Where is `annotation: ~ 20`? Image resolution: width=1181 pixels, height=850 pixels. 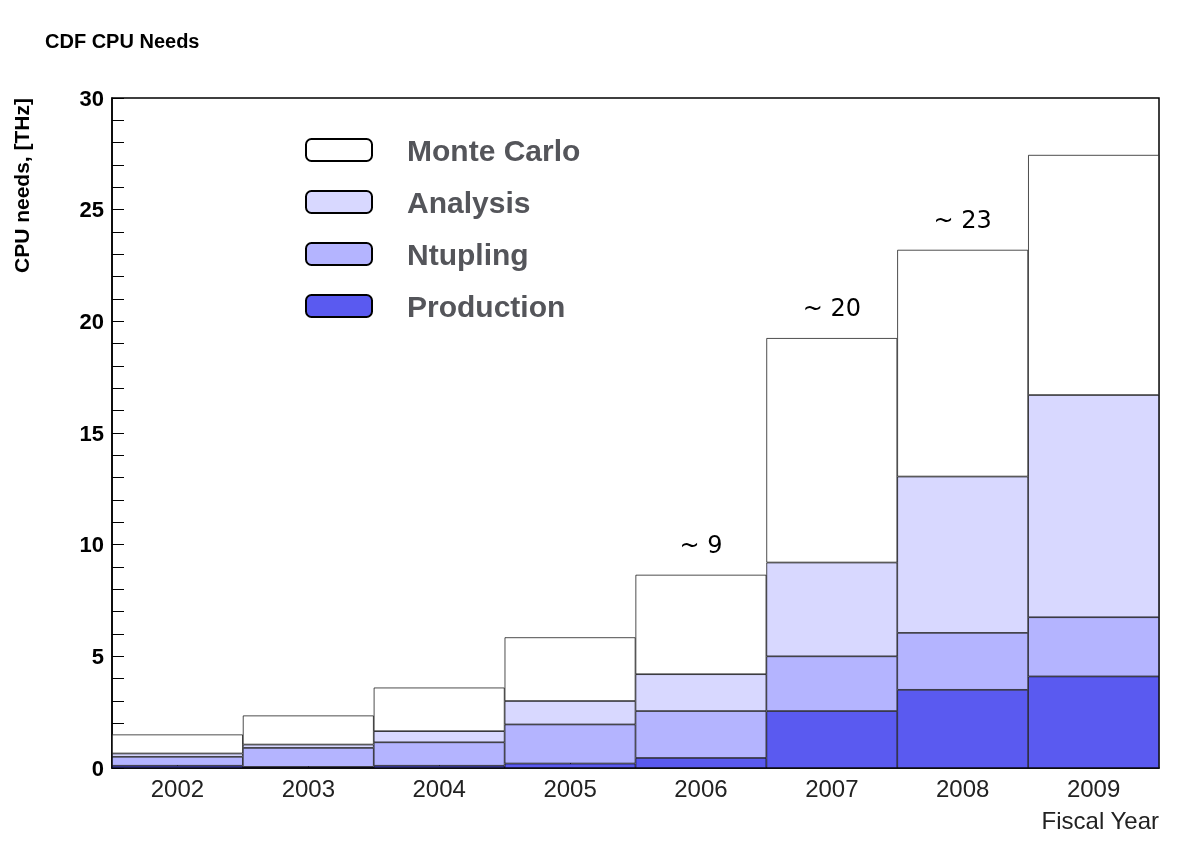 annotation: ~ 20 is located at coordinates (831, 308).